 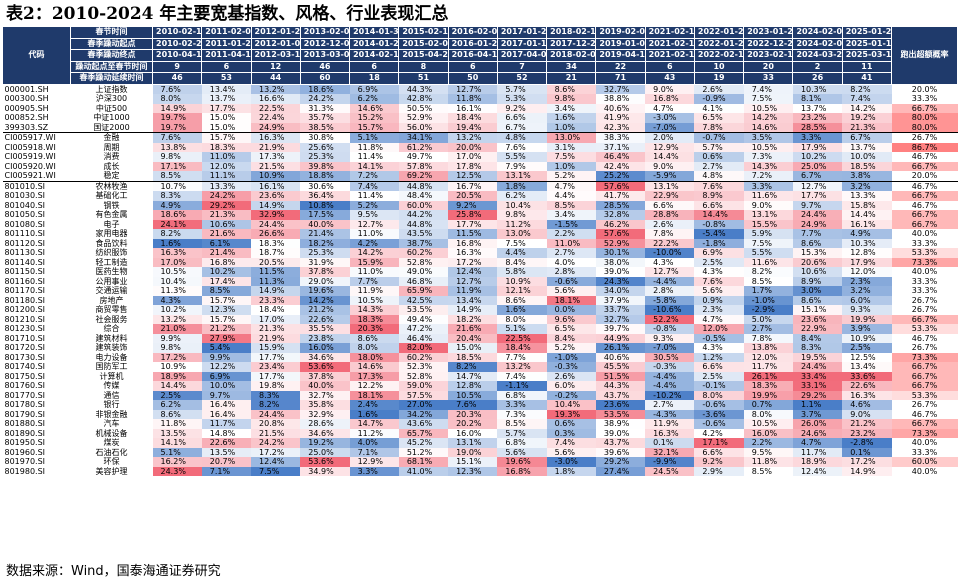 I want to click on header-cell: 2016-02-05, so click(x=472, y=32).